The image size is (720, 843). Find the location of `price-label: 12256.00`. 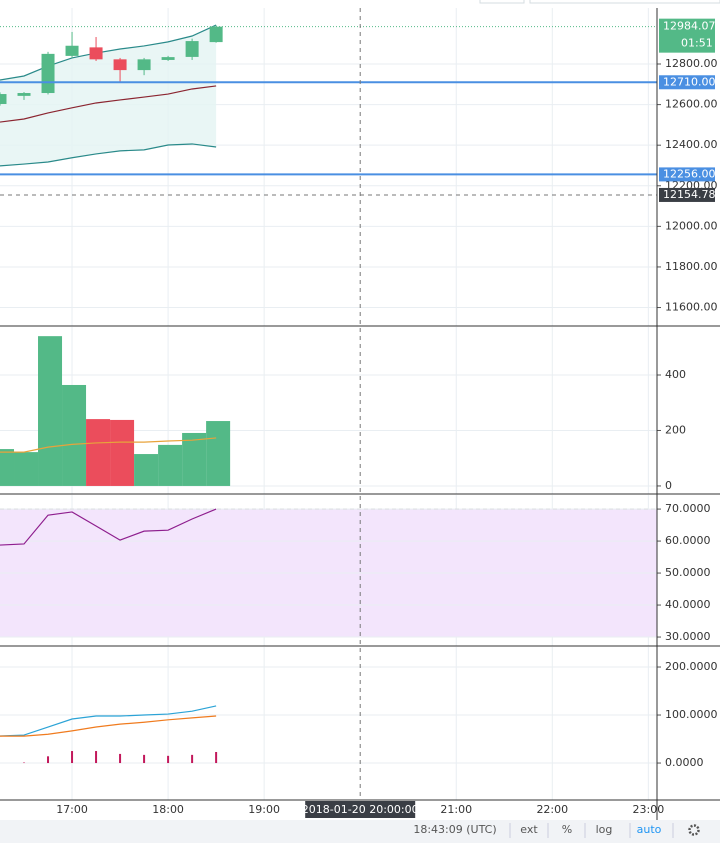

price-label: 12256.00 is located at coordinates (689, 173).